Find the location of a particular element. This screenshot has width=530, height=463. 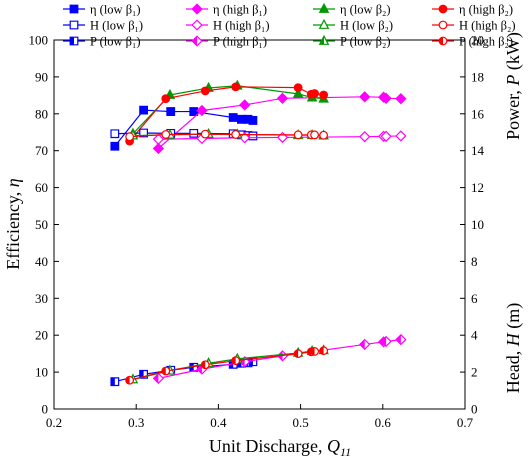

legend-item: H (high β₁) is located at coordinates (228, 26).